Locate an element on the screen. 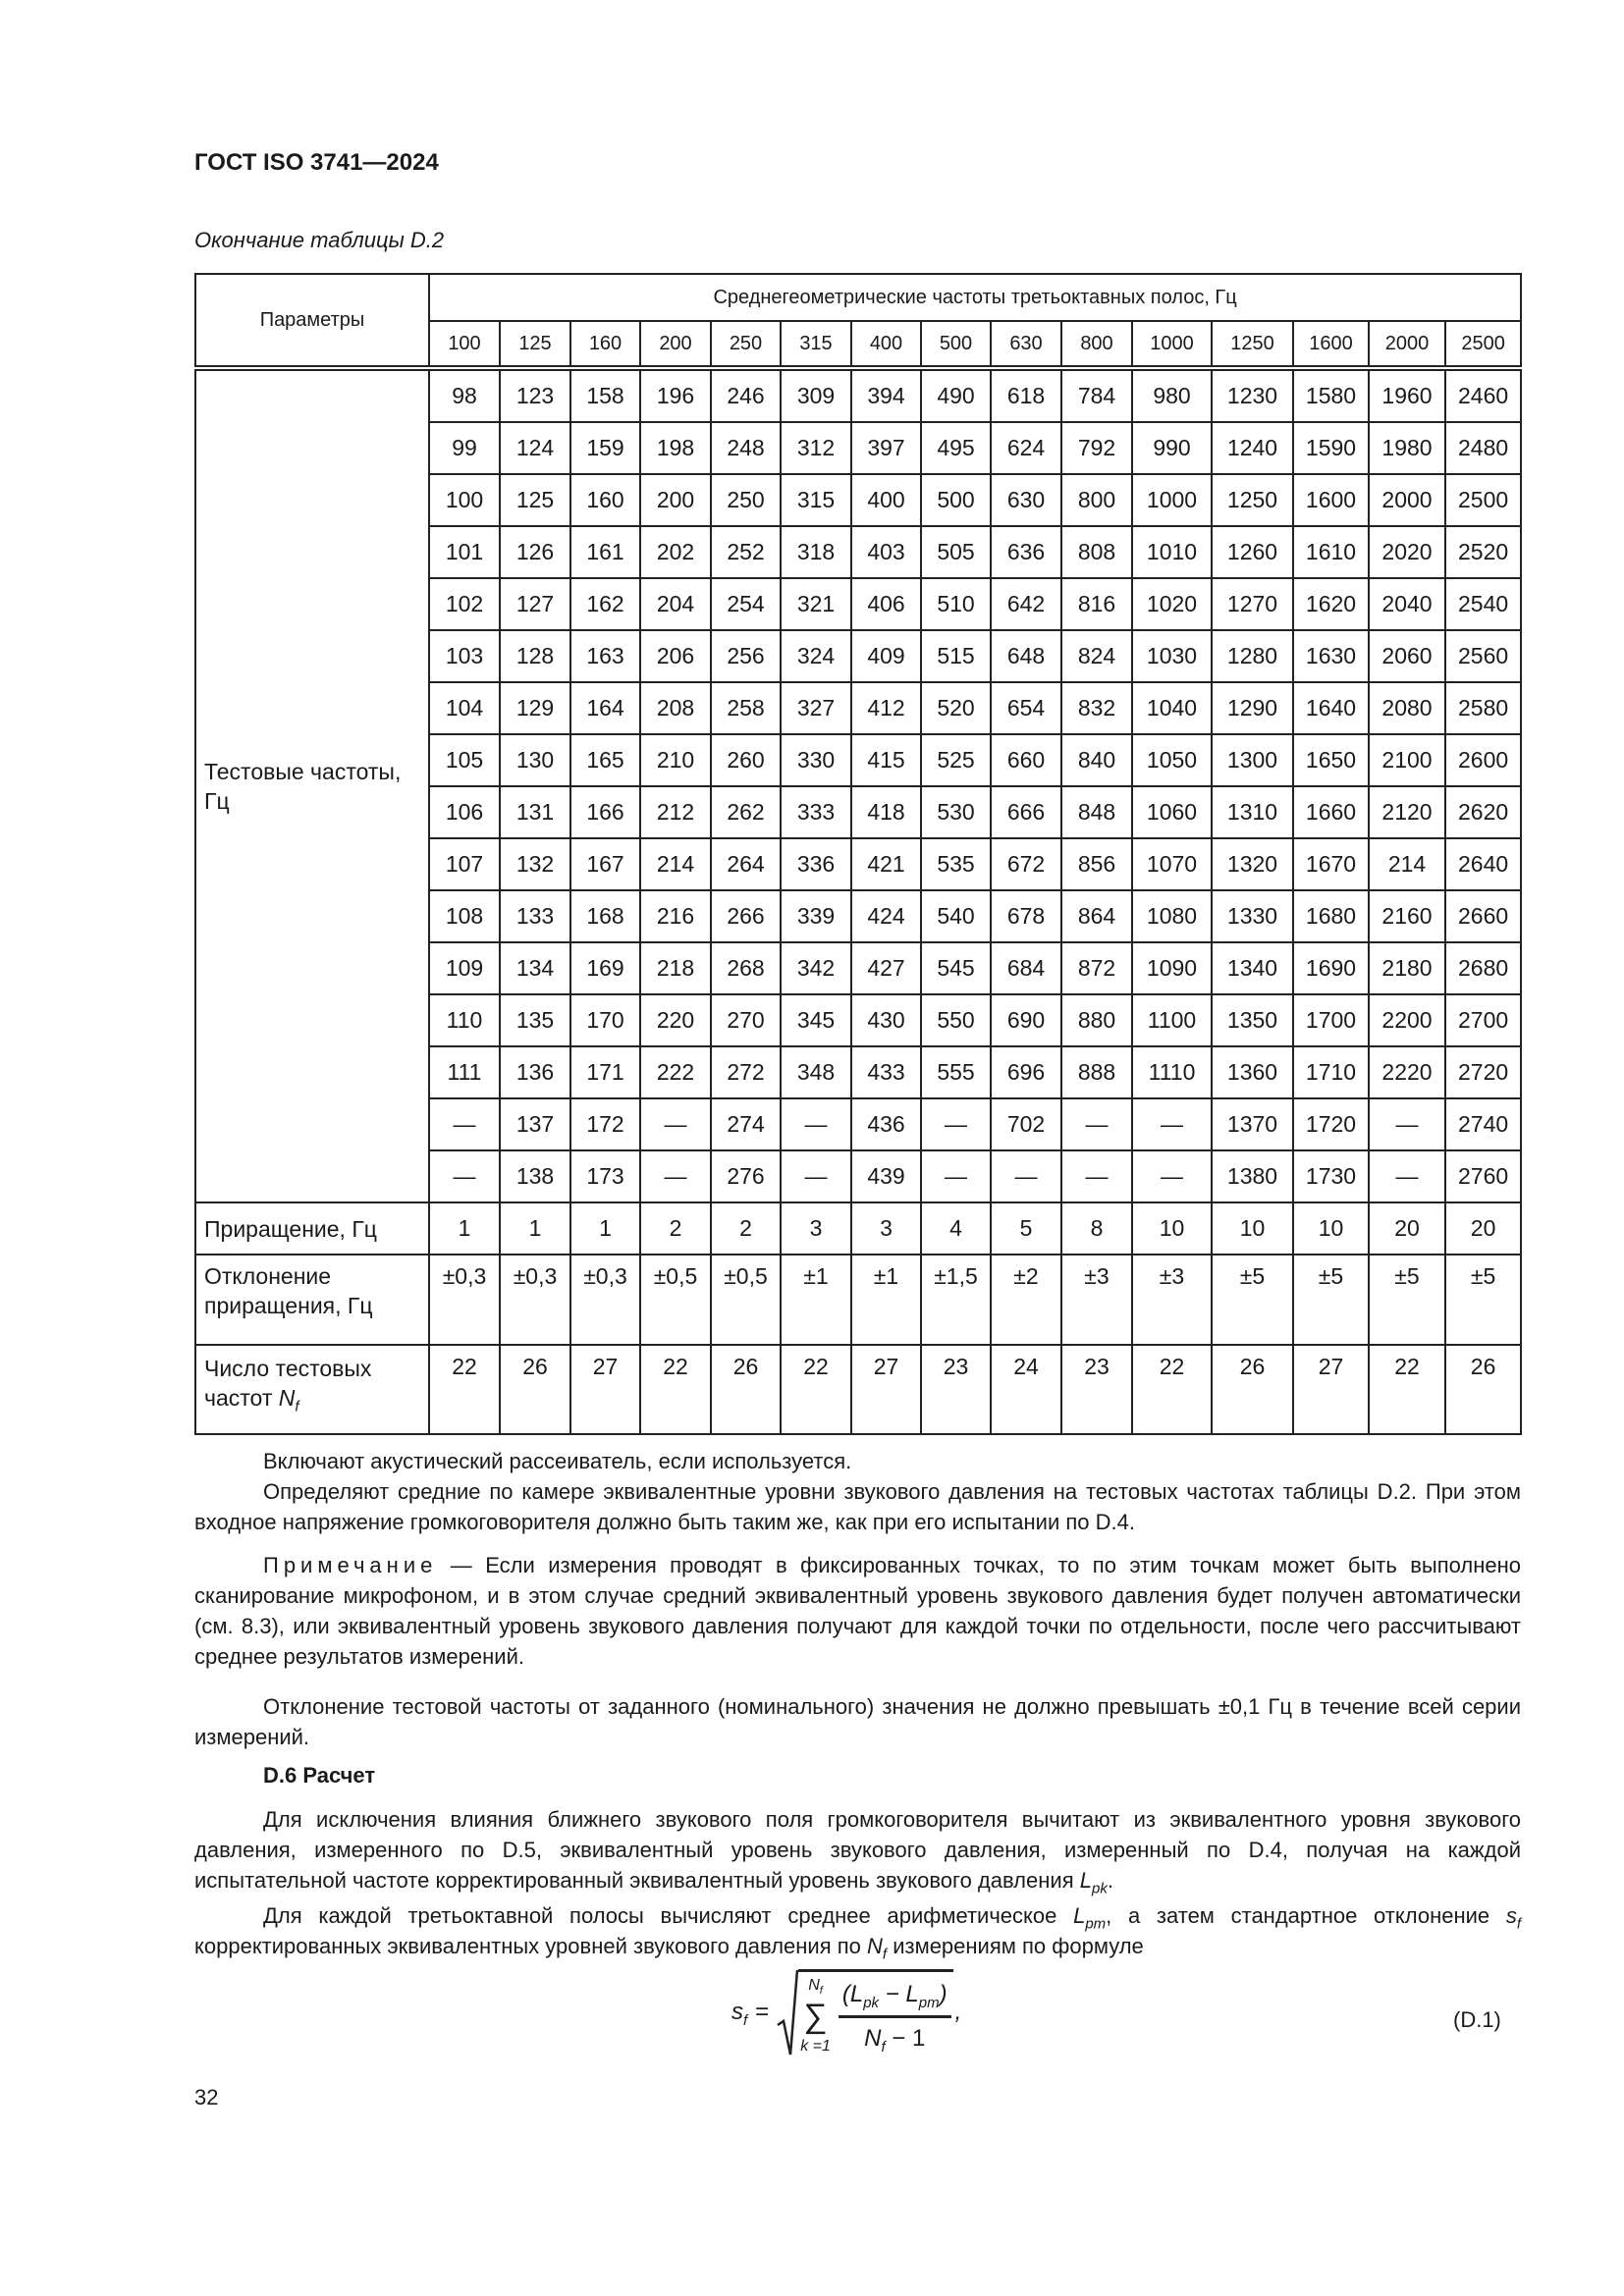  param-header: Параметры is located at coordinates (312, 322).